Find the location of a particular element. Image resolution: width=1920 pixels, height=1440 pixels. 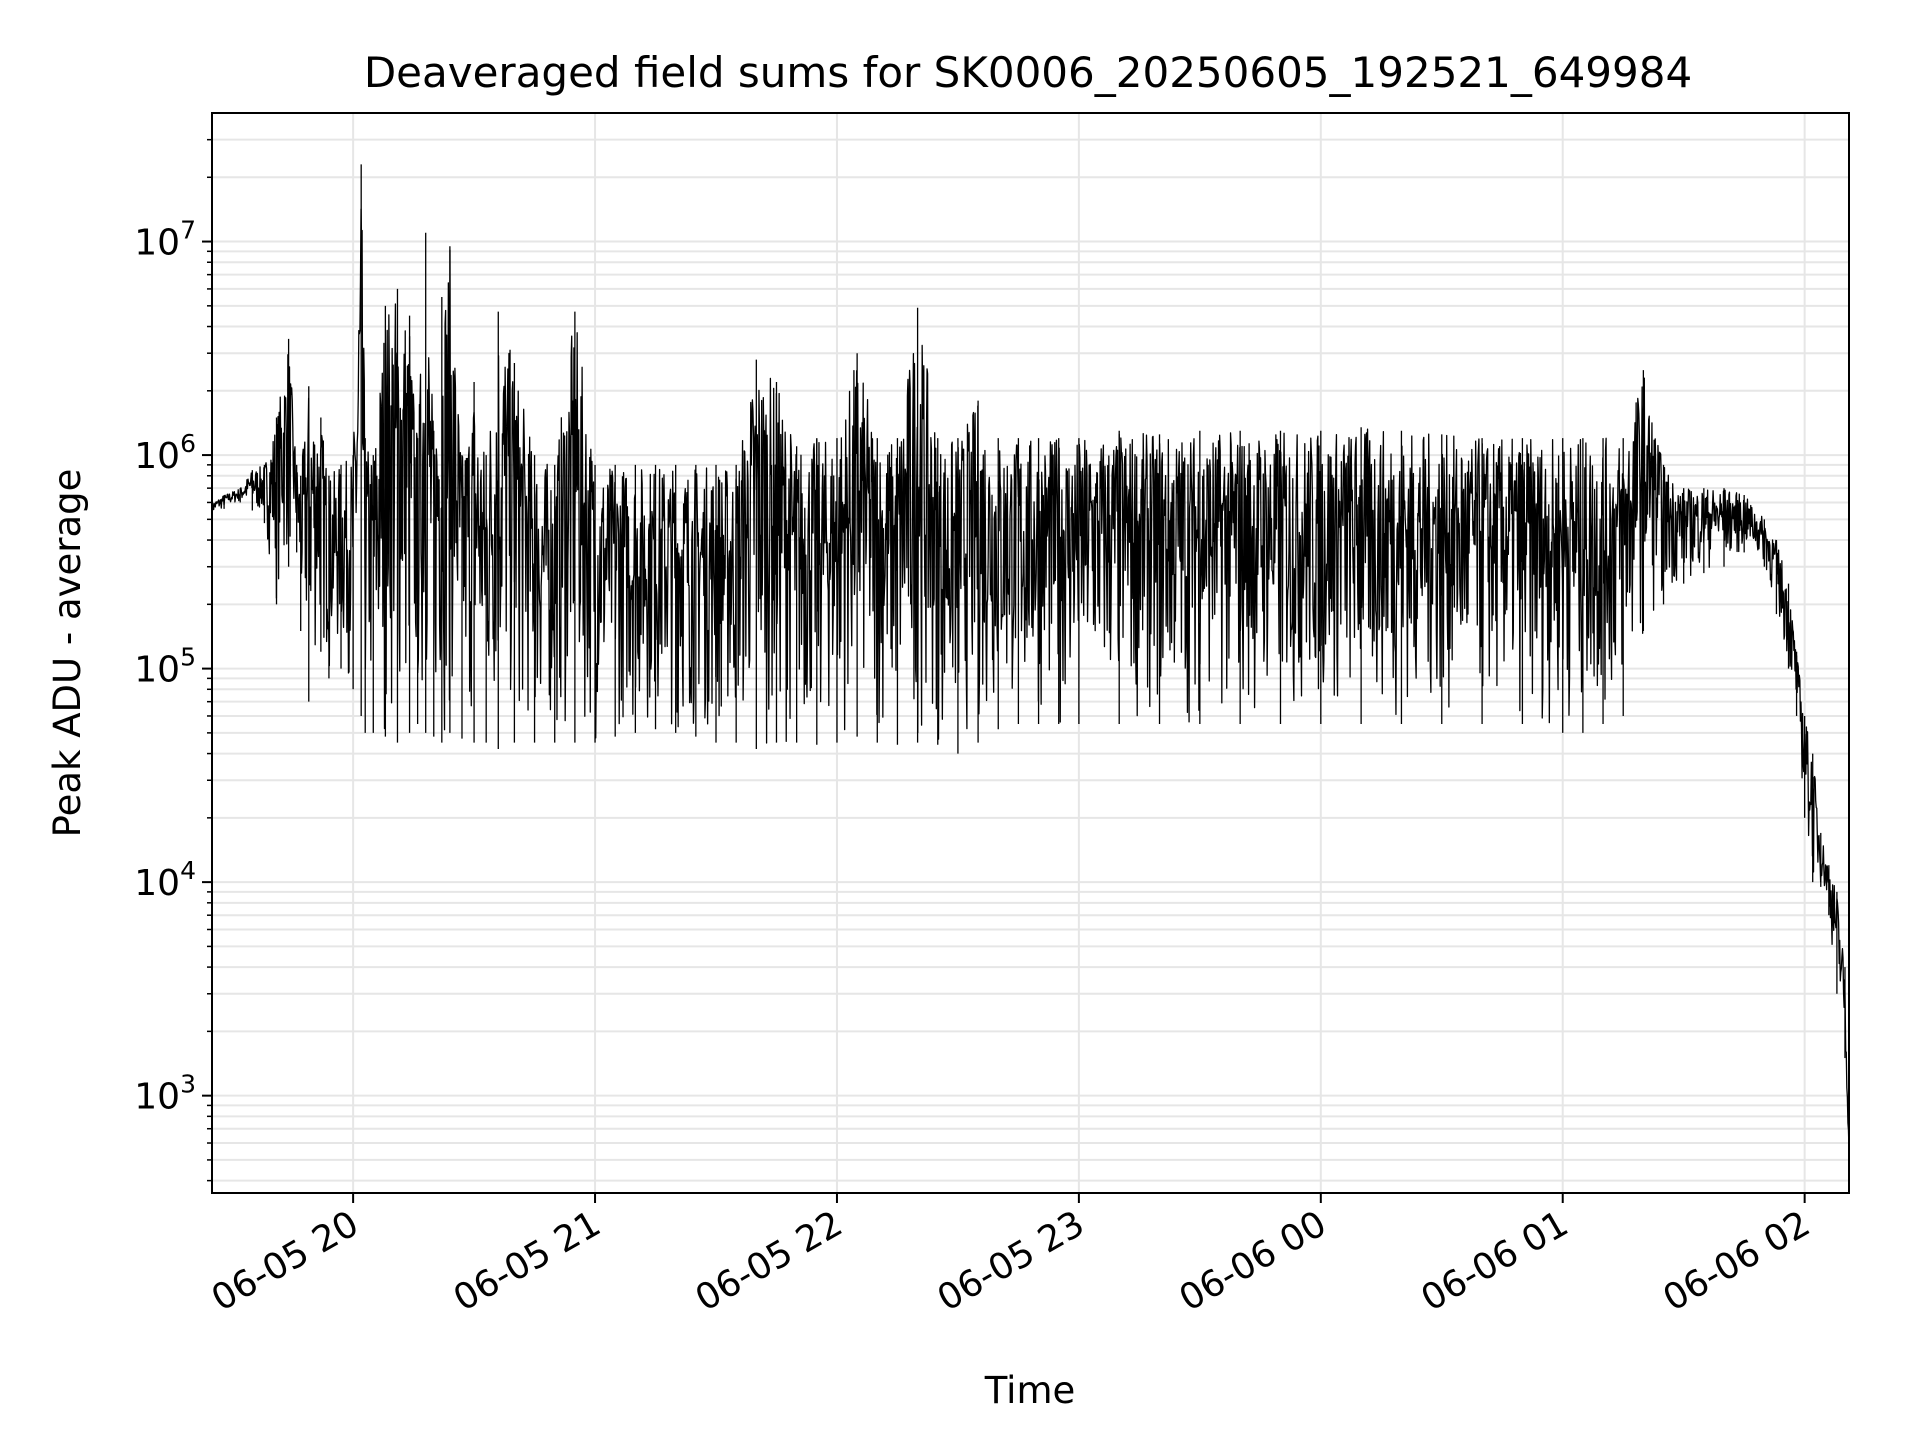

y-tick-label: 10⁴ is located at coordinates (165, 880).